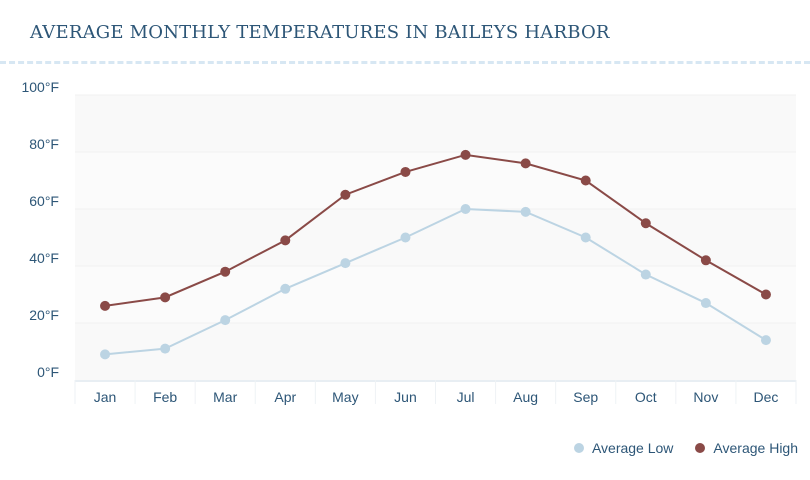 Image resolution: width=810 pixels, height=480 pixels. What do you see at coordinates (766, 397) in the screenshot?
I see `x-tick-label: Dec` at bounding box center [766, 397].